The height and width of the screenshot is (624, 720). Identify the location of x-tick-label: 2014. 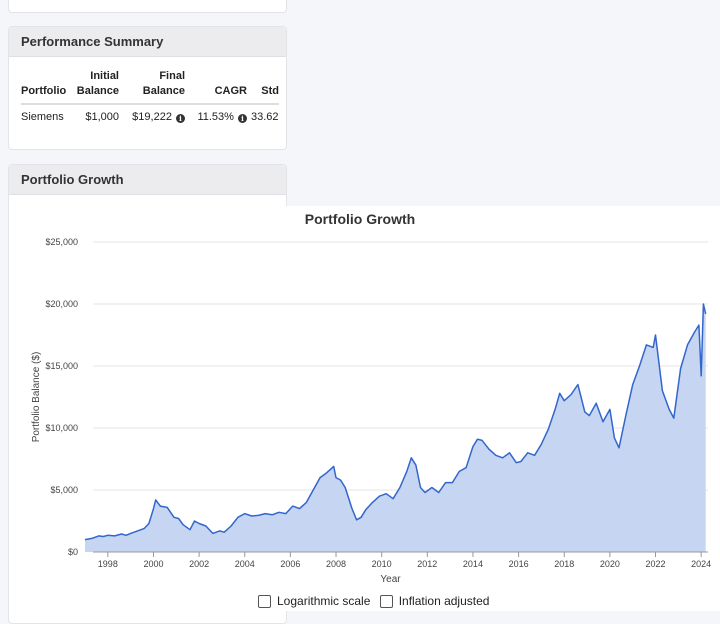
(473, 564).